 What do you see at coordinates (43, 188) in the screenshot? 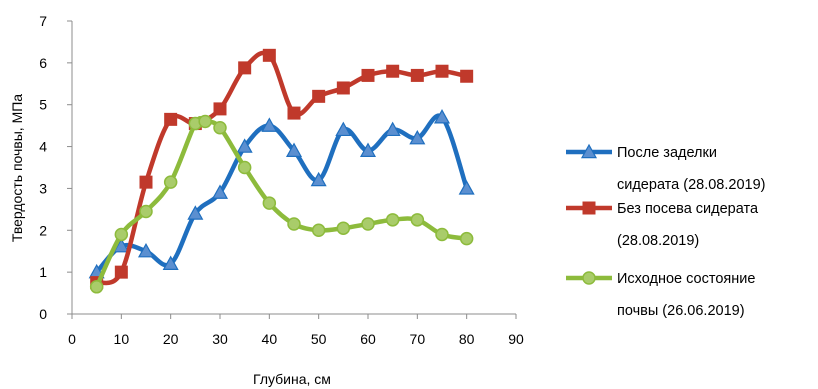
I see `y-tick-label: 3` at bounding box center [43, 188].